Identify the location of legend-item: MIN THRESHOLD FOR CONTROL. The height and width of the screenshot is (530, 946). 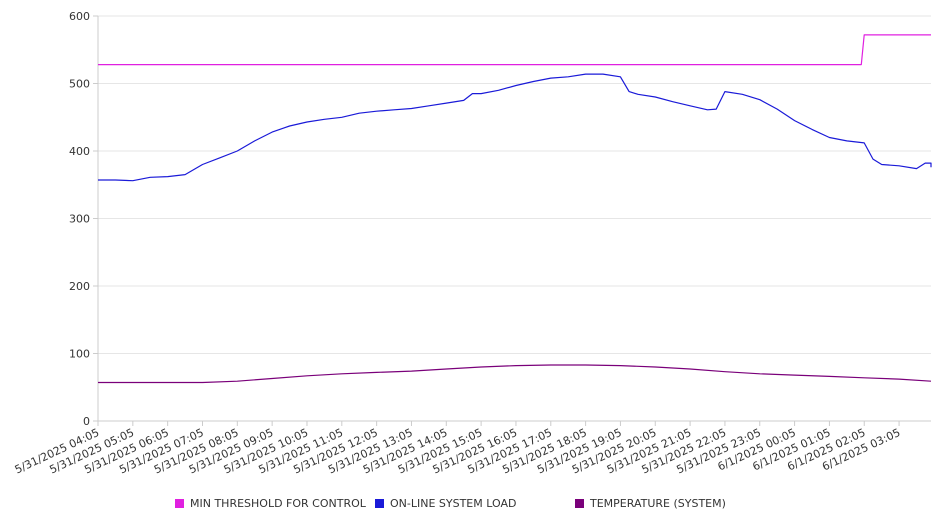
(270, 503).